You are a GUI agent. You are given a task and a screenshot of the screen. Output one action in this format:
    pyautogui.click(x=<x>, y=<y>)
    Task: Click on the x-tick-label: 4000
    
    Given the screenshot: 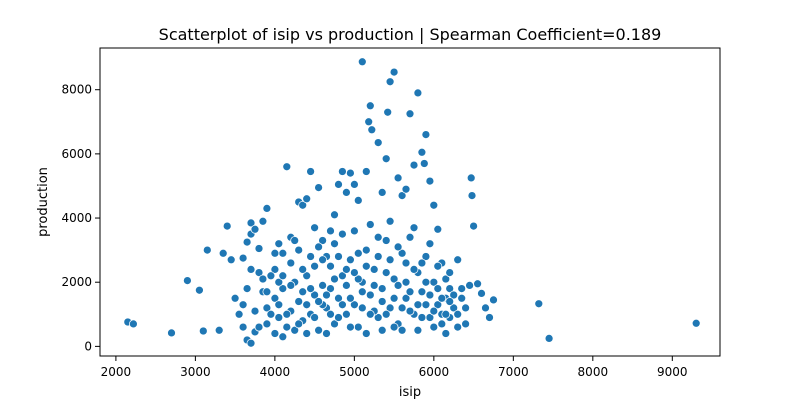 What is the action you would take?
    pyautogui.click(x=275, y=372)
    